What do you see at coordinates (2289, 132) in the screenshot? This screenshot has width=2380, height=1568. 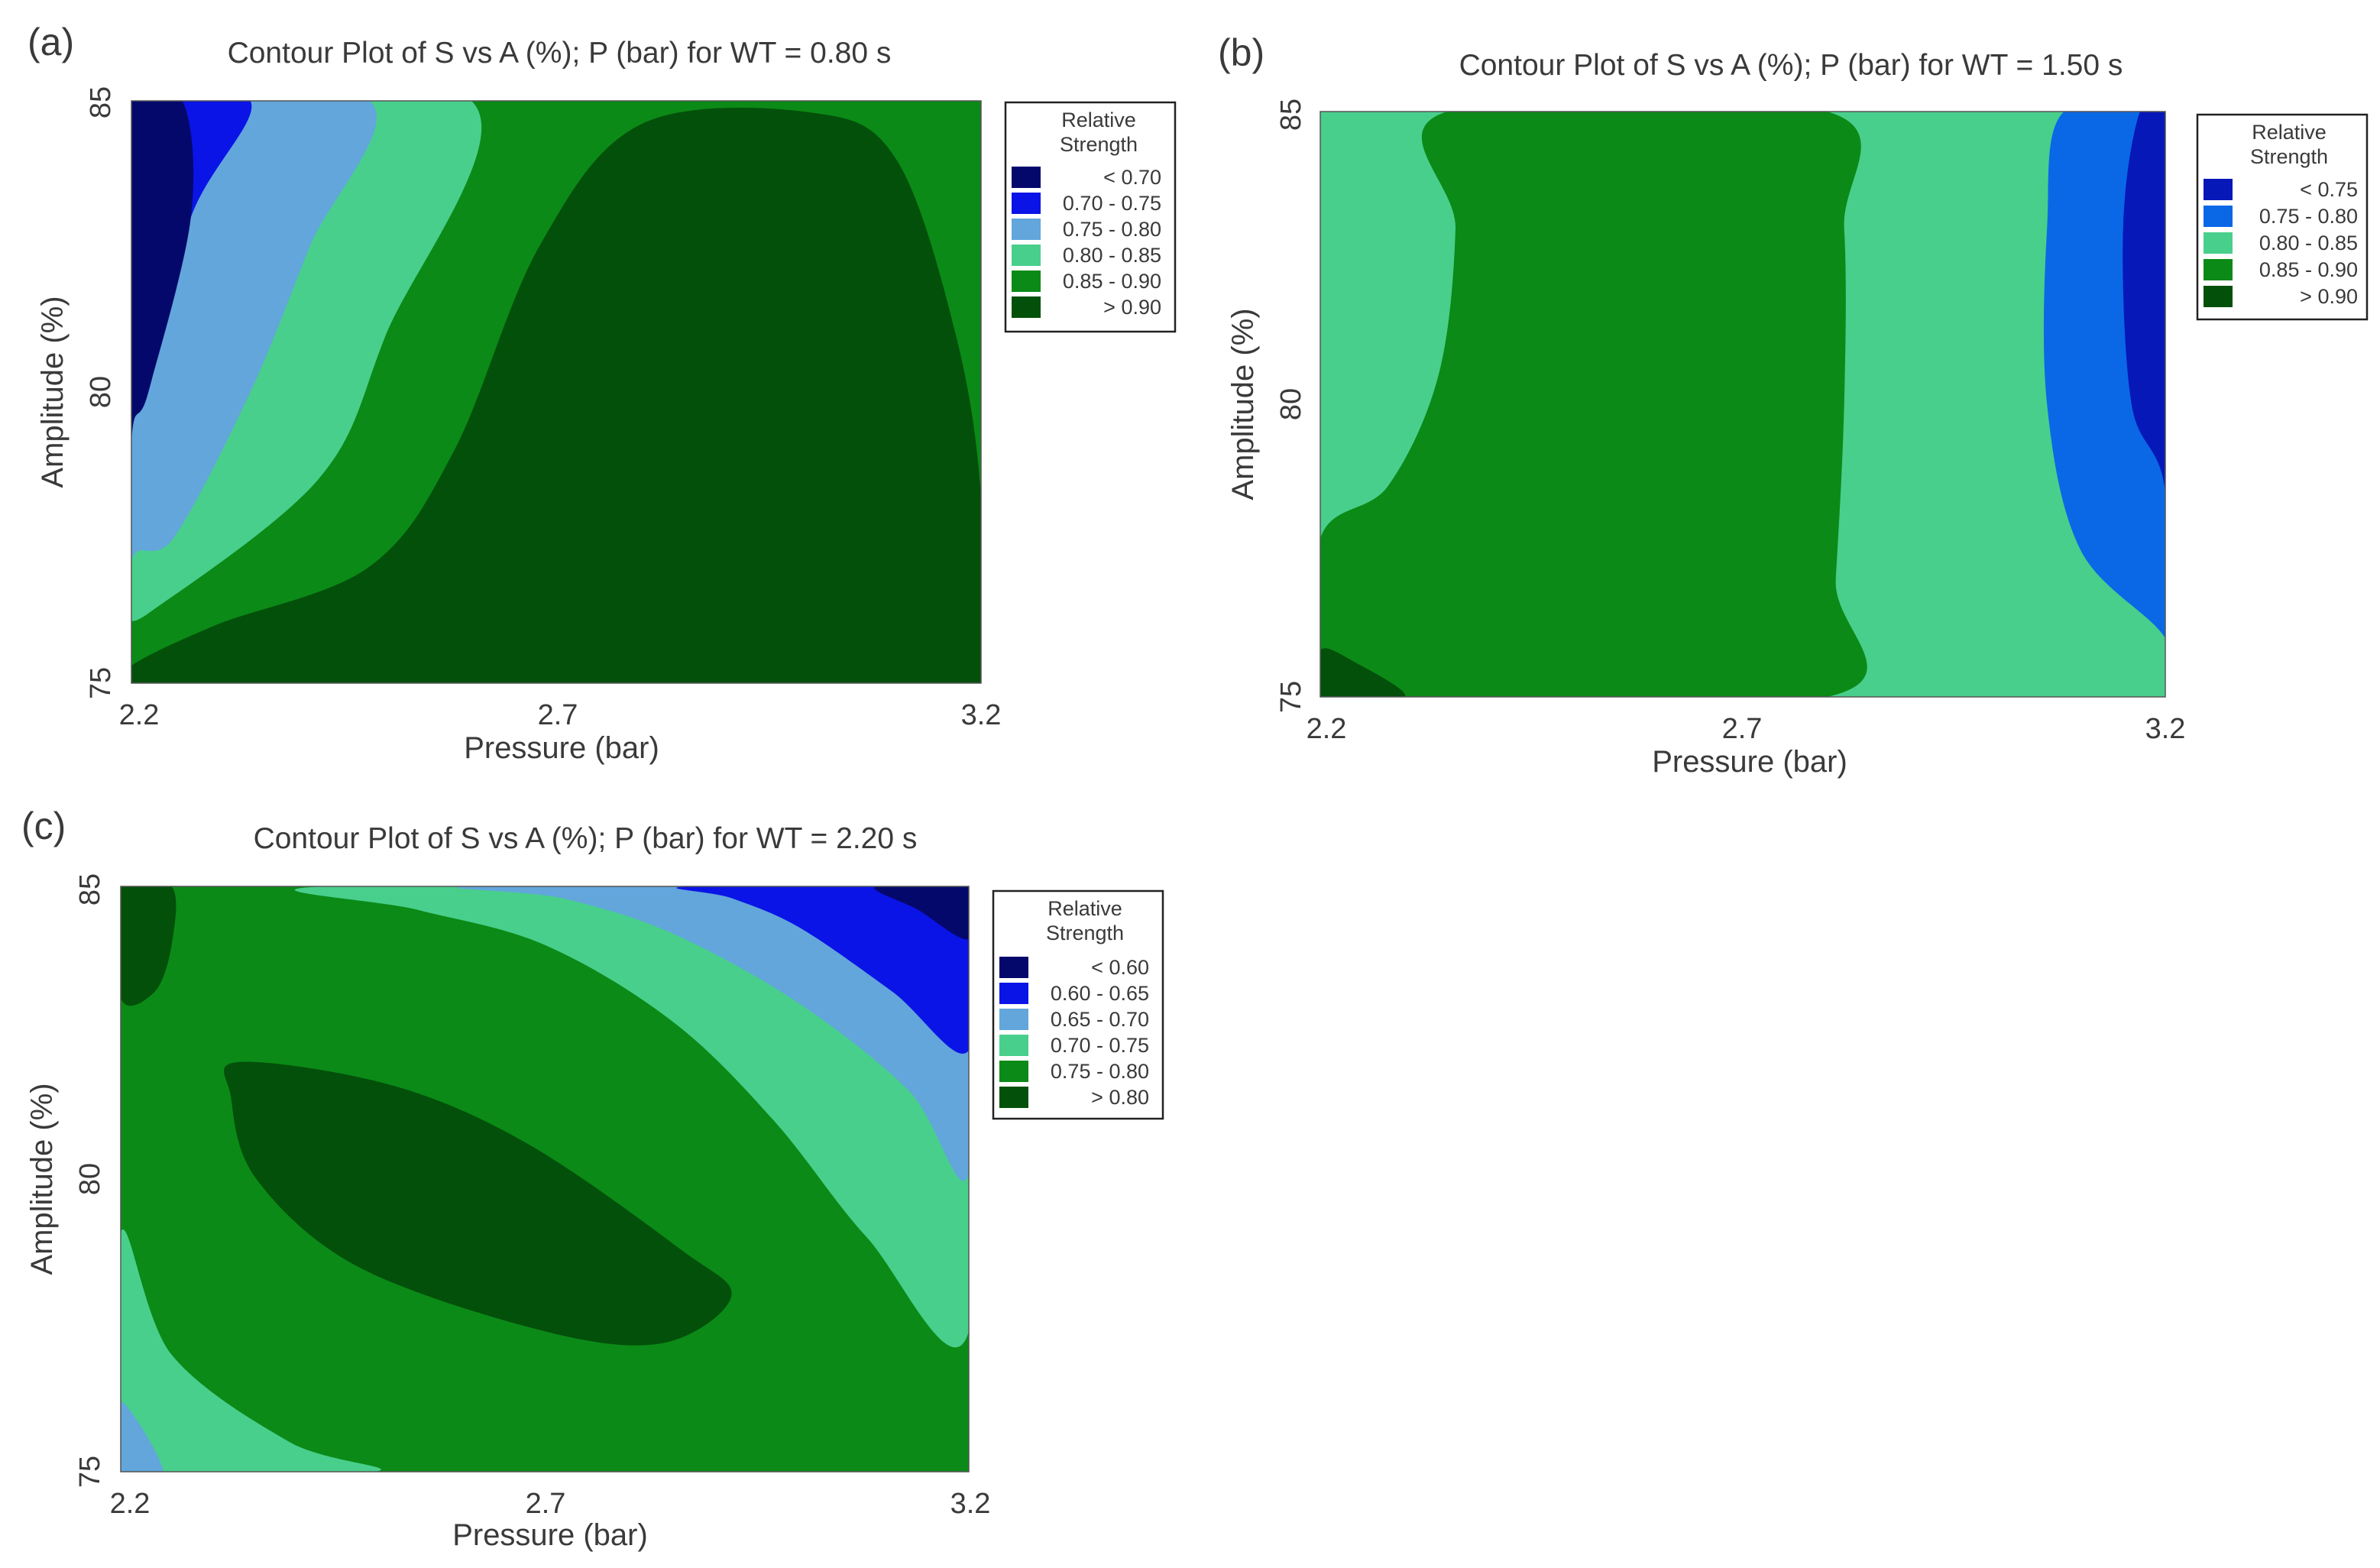 I see `panel-b-legend-title-line1: Relative` at bounding box center [2289, 132].